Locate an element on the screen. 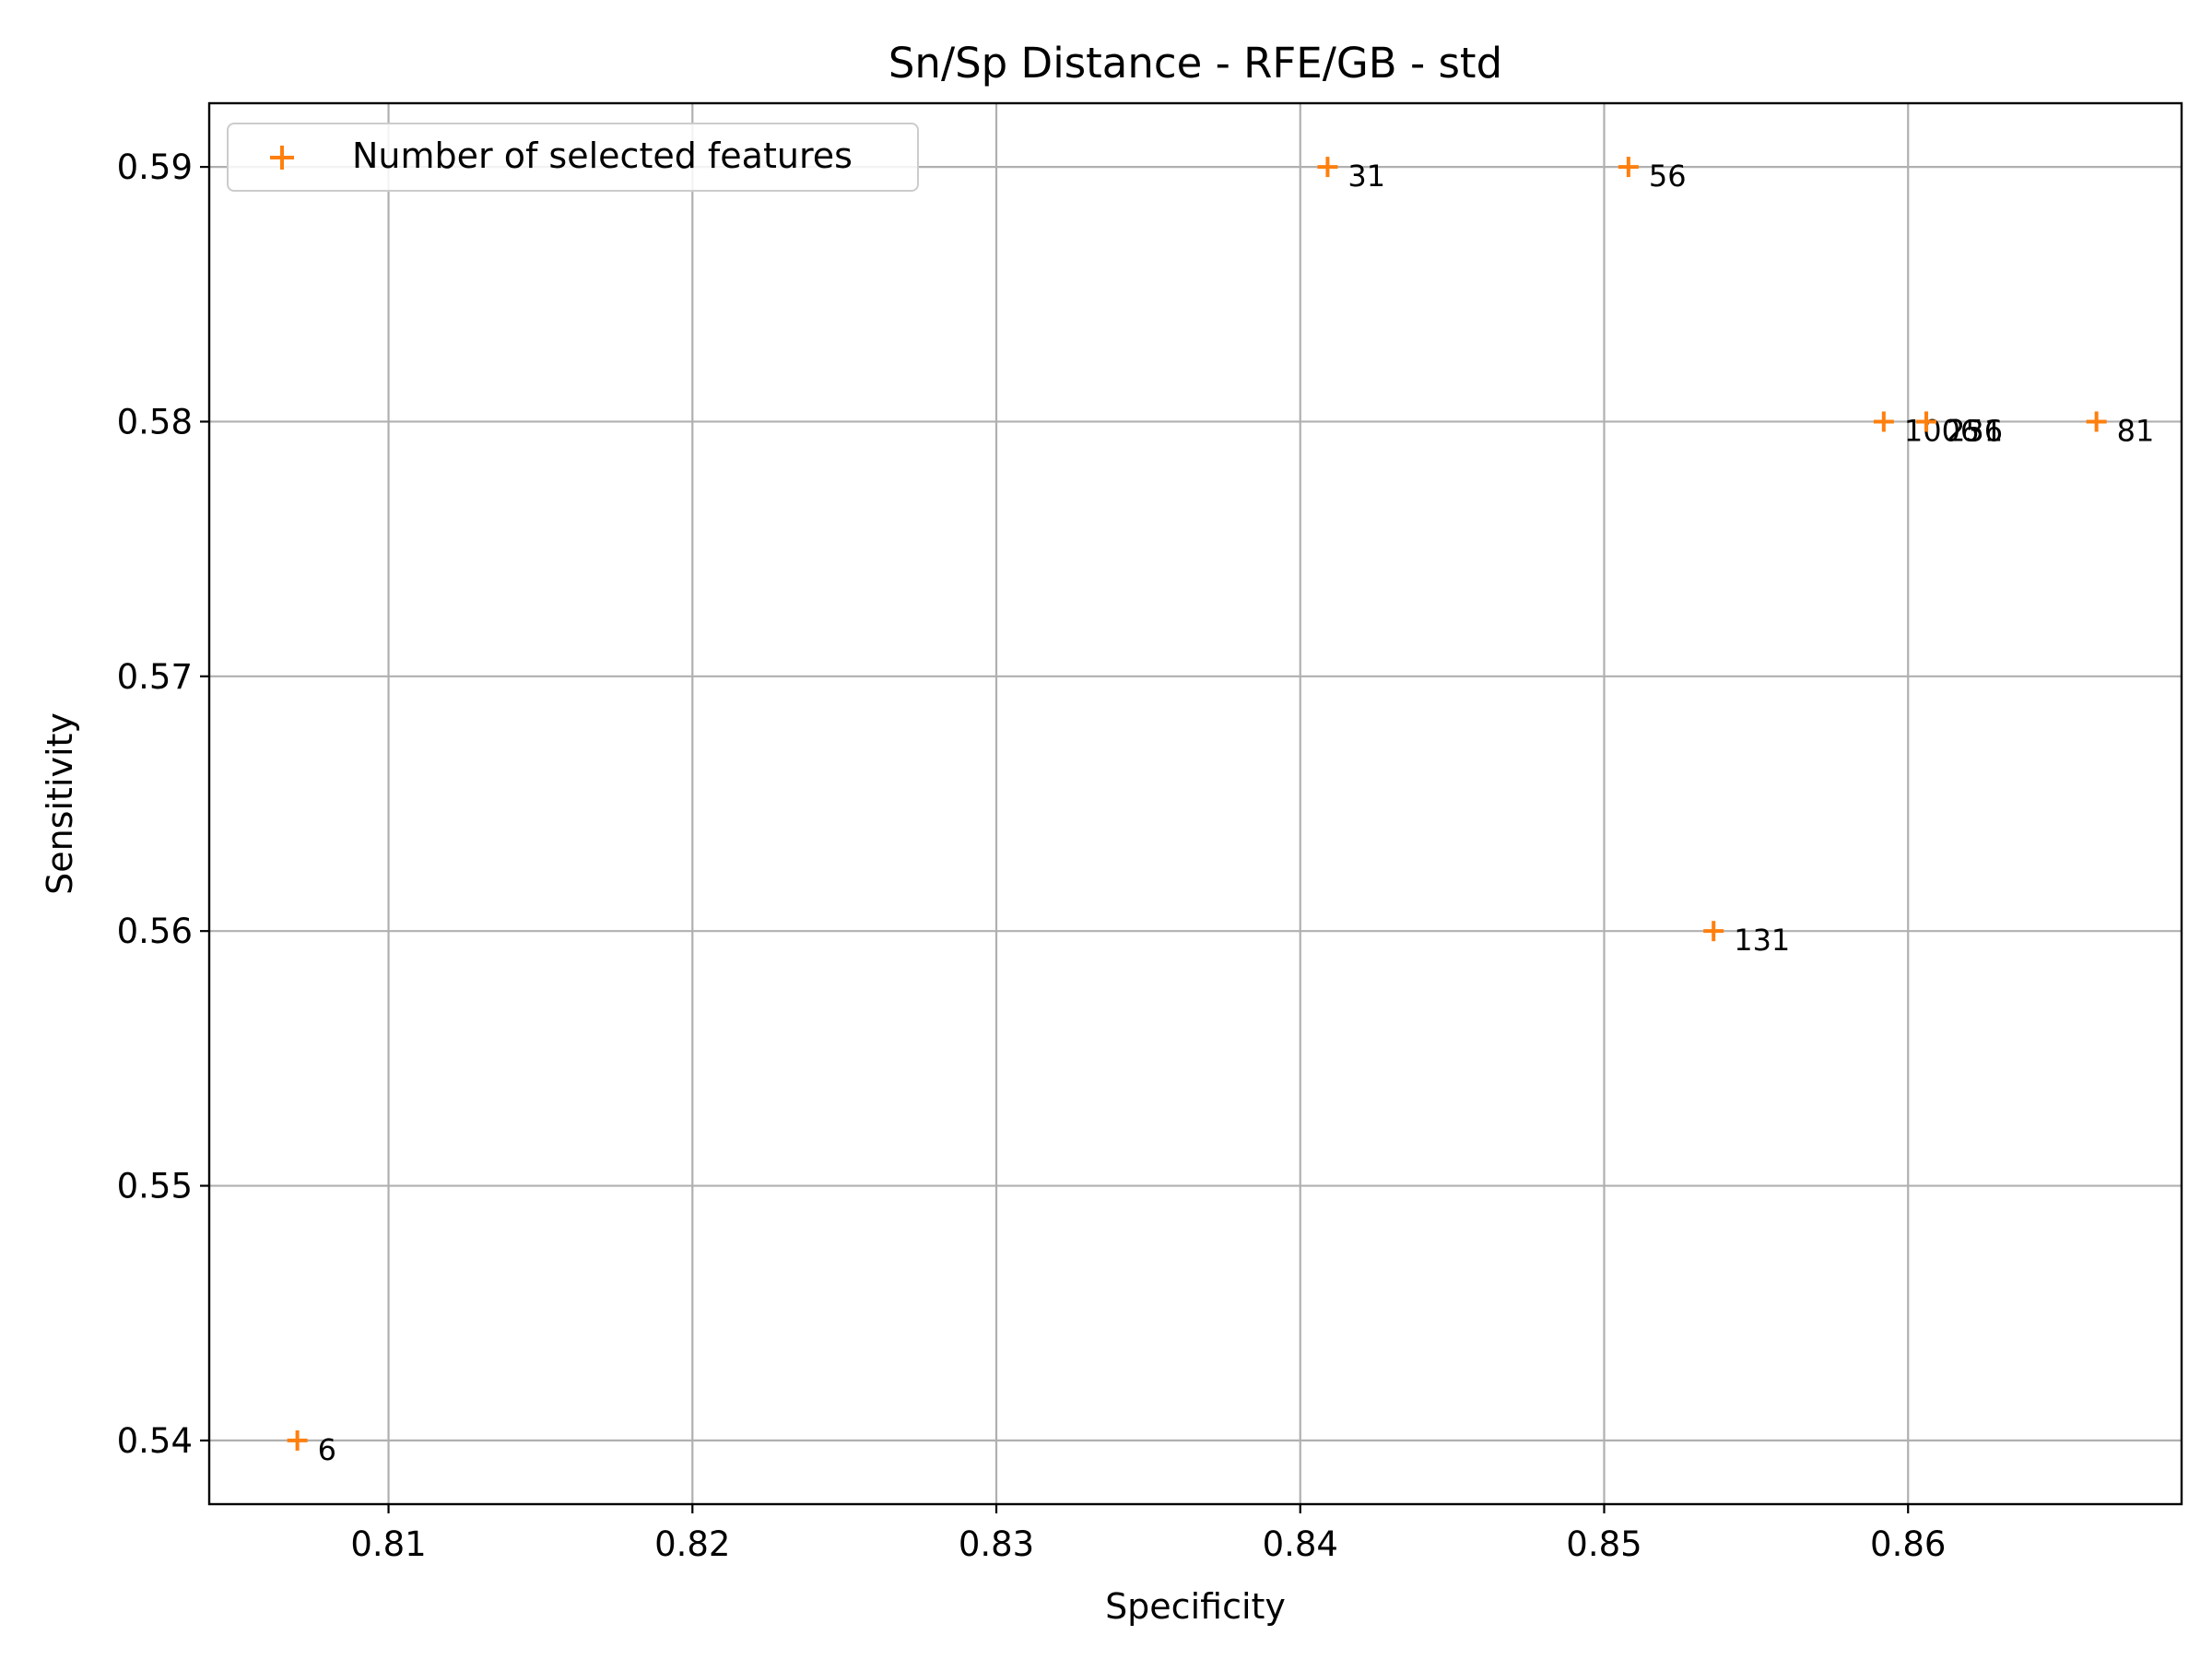 This screenshot has width=2212, height=1659. data-point: 31 is located at coordinates (1351, 175).